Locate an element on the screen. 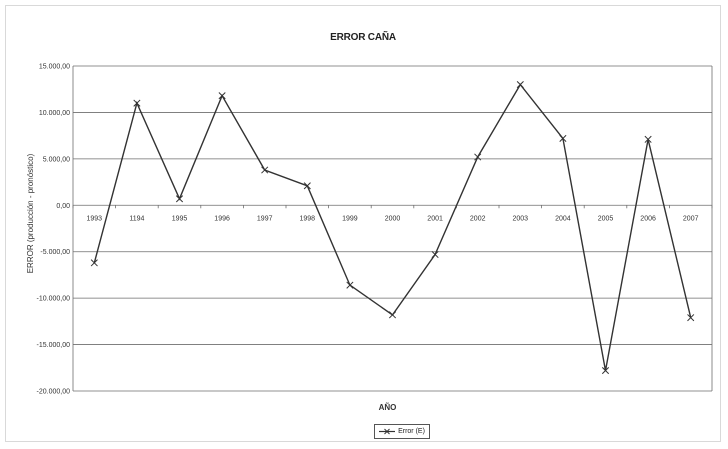  x-tick-label: 2001 is located at coordinates (435, 218).